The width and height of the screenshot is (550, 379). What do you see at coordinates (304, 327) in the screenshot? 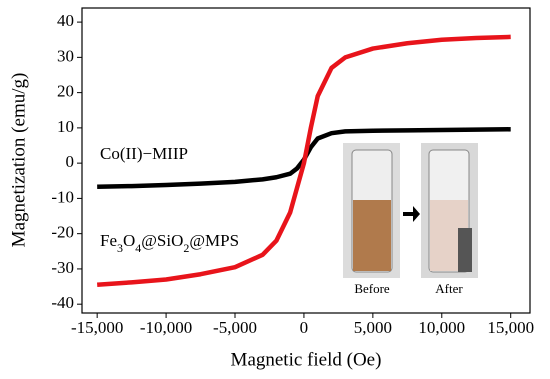
I see `x-tick-label: 0` at bounding box center [304, 327].